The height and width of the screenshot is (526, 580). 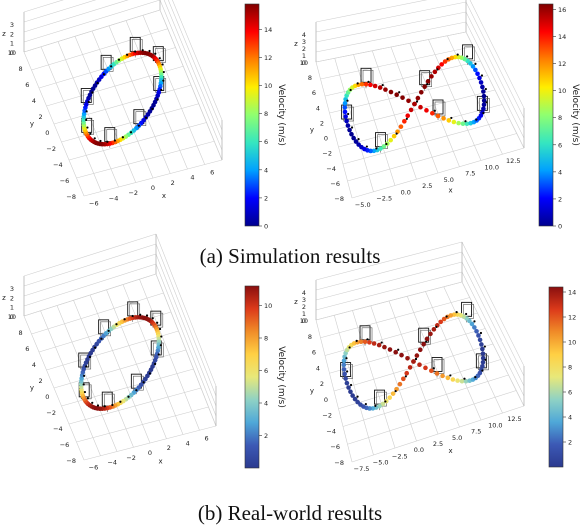 I want to click on colorbar-label: Velocity (m/s), so click(x=575, y=115).